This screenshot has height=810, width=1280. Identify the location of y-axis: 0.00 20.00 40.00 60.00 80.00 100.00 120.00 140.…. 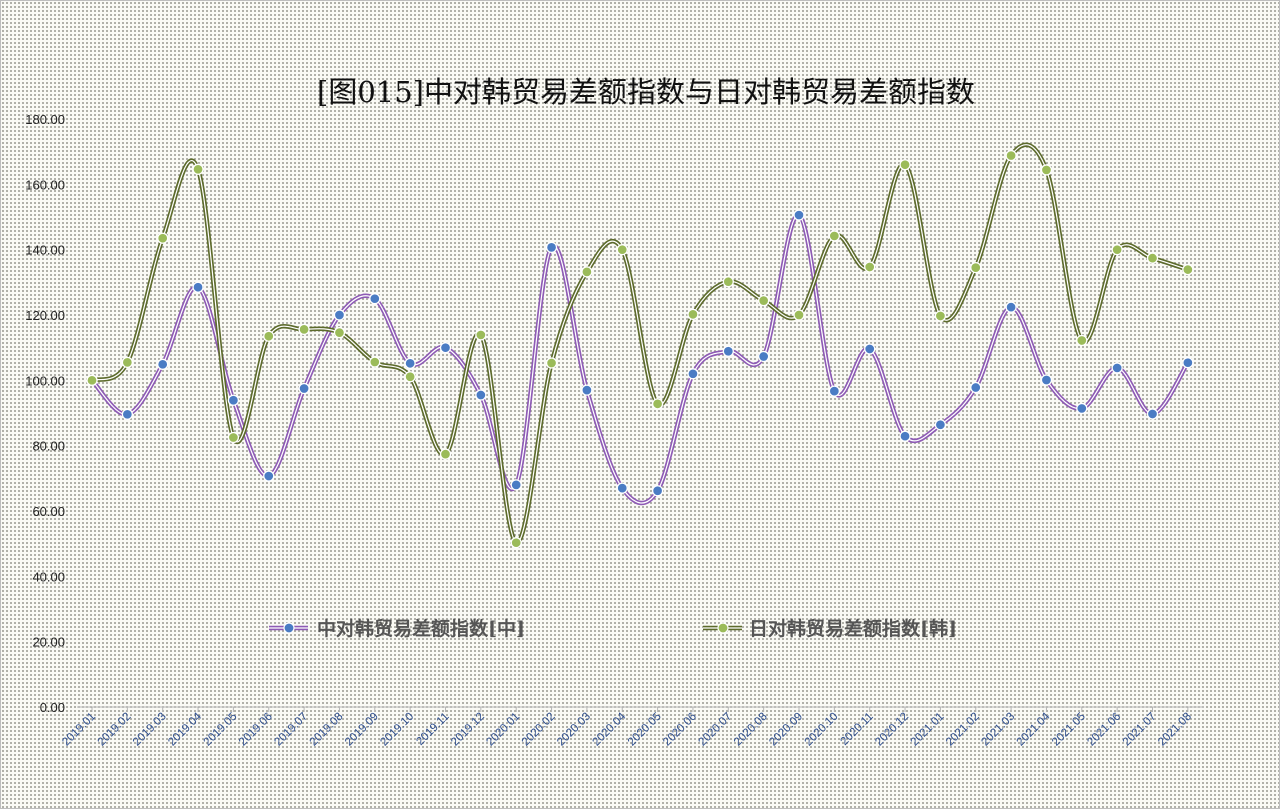
(45, 413).